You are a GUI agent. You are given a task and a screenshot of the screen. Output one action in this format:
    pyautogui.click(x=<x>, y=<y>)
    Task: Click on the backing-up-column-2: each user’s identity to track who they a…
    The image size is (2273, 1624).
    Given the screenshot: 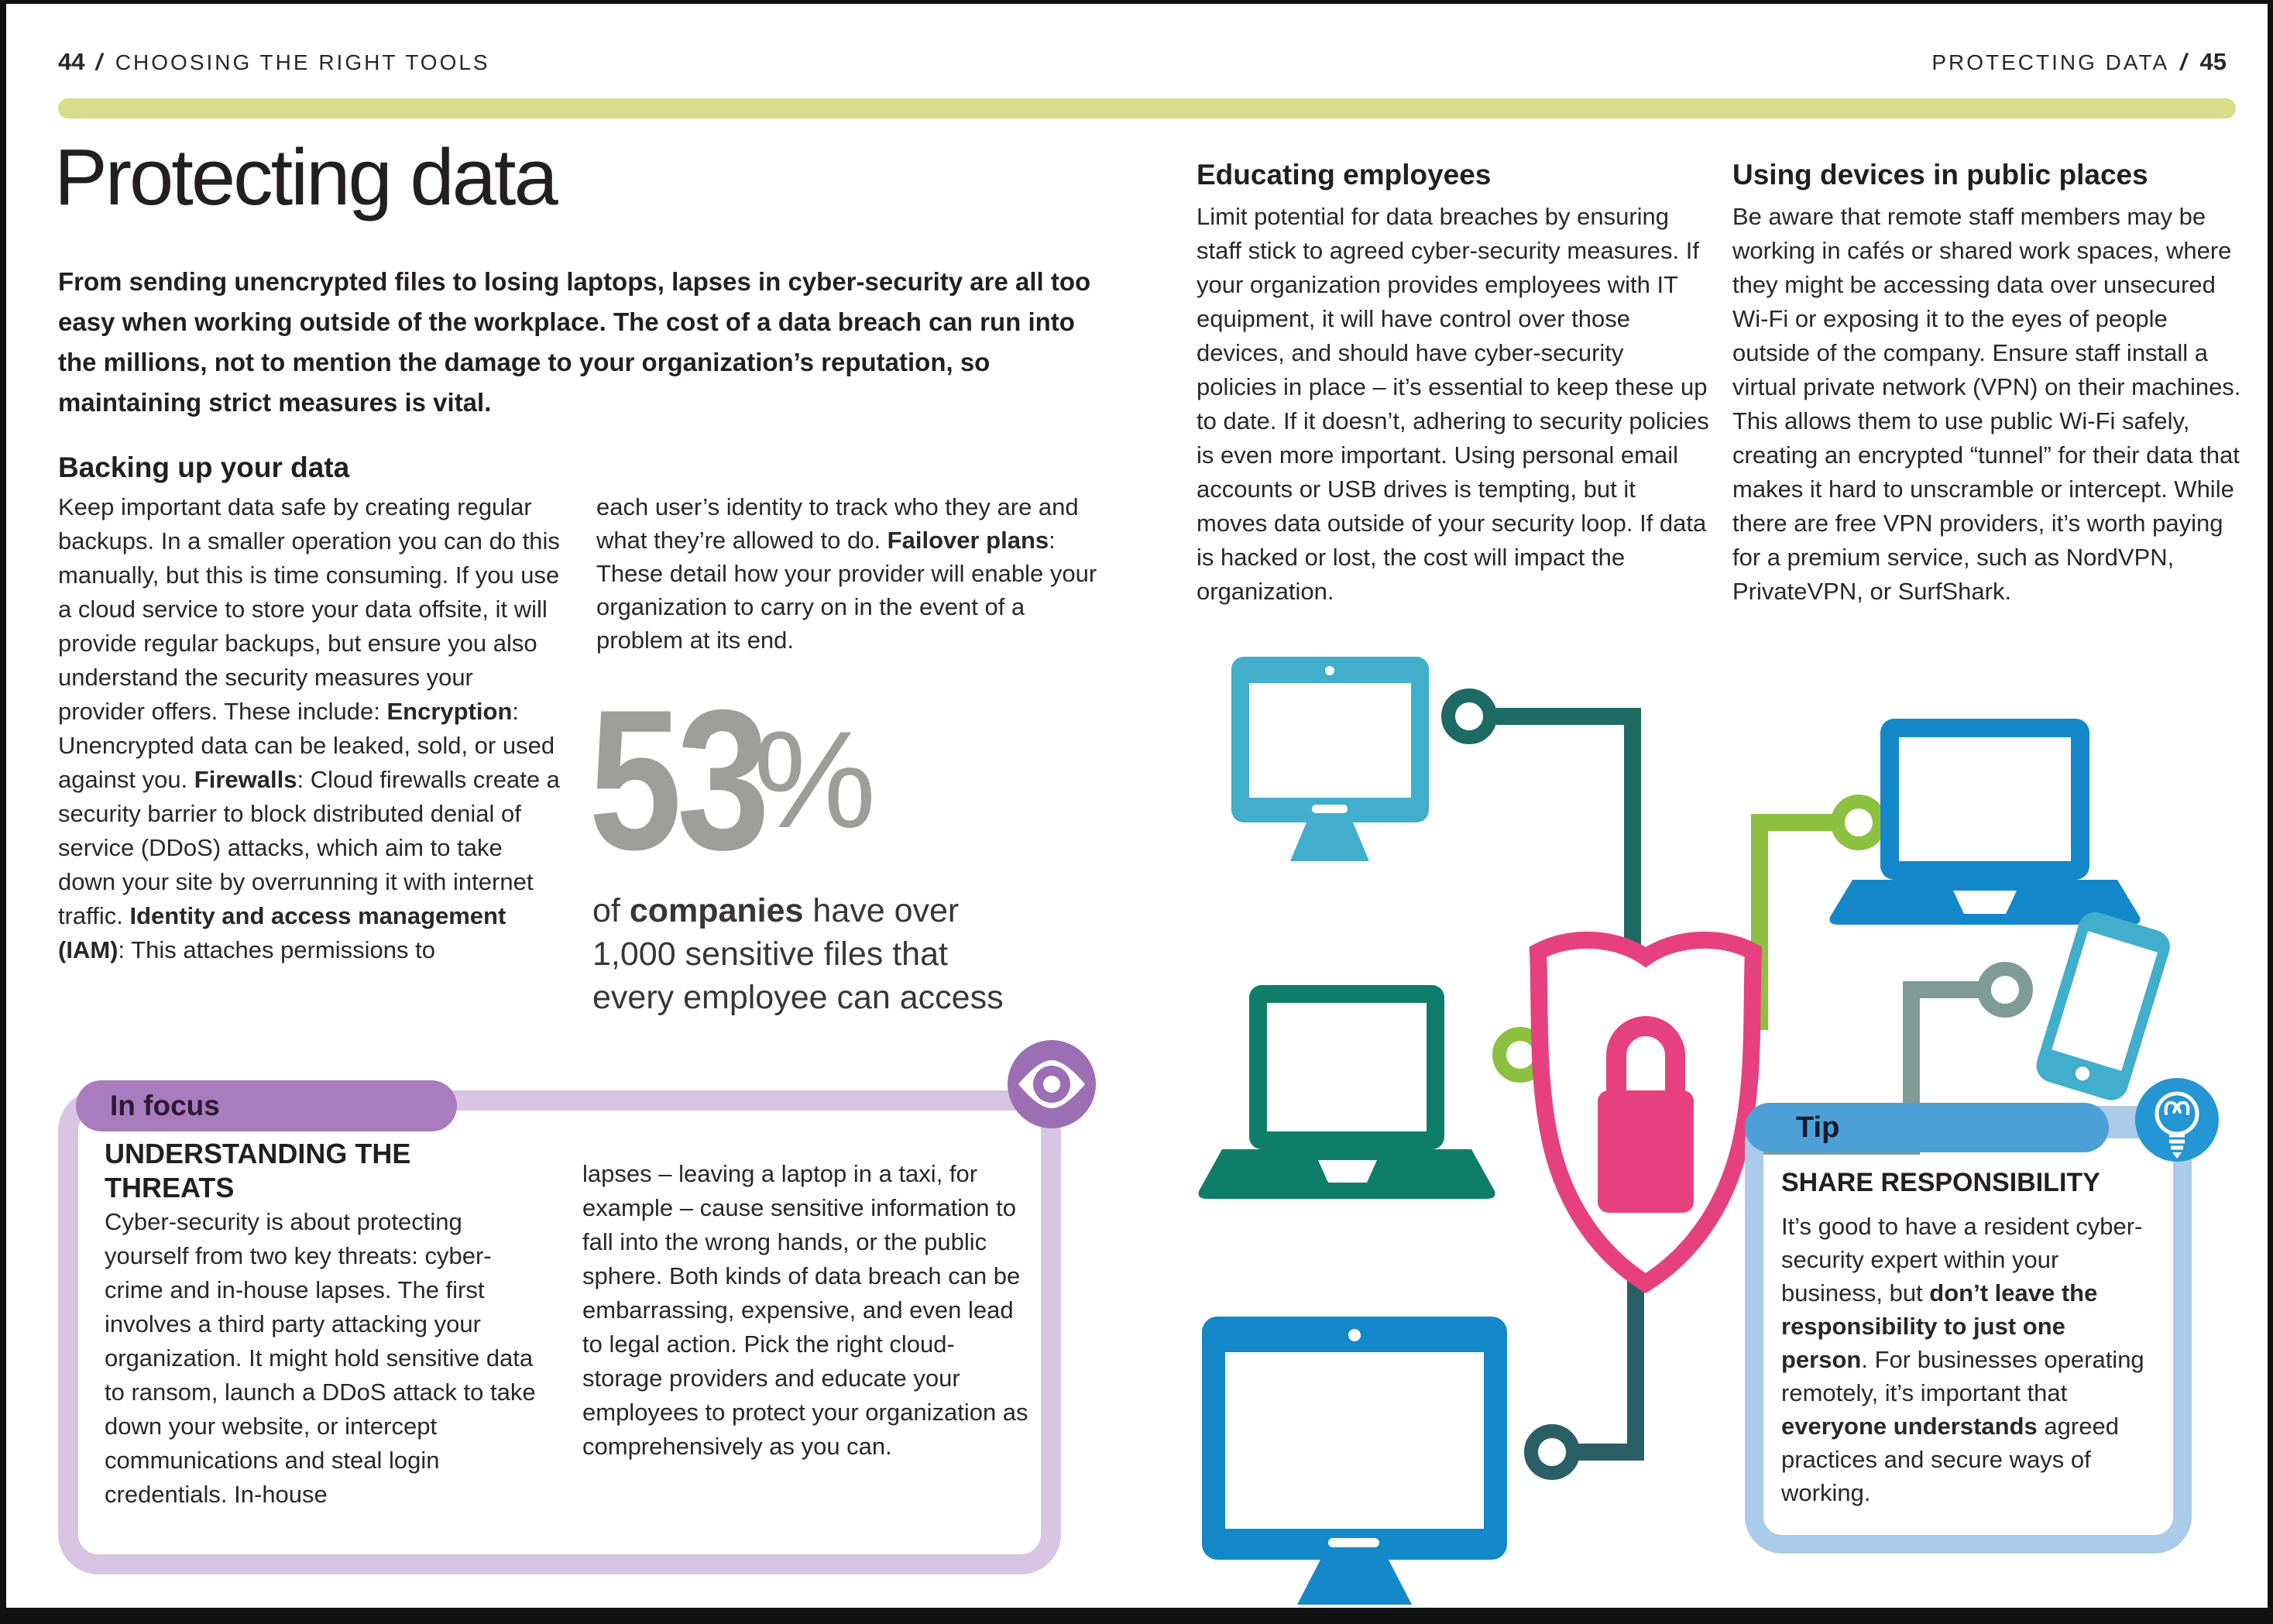 What is the action you would take?
    pyautogui.click(x=847, y=573)
    